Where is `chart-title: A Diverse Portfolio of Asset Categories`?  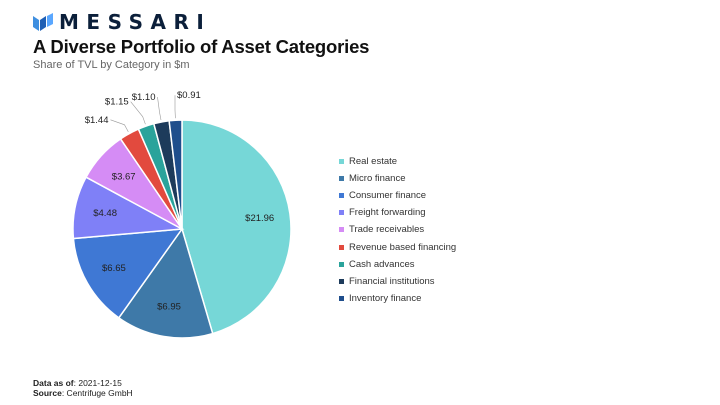 chart-title: A Diverse Portfolio of Asset Categories is located at coordinates (201, 46).